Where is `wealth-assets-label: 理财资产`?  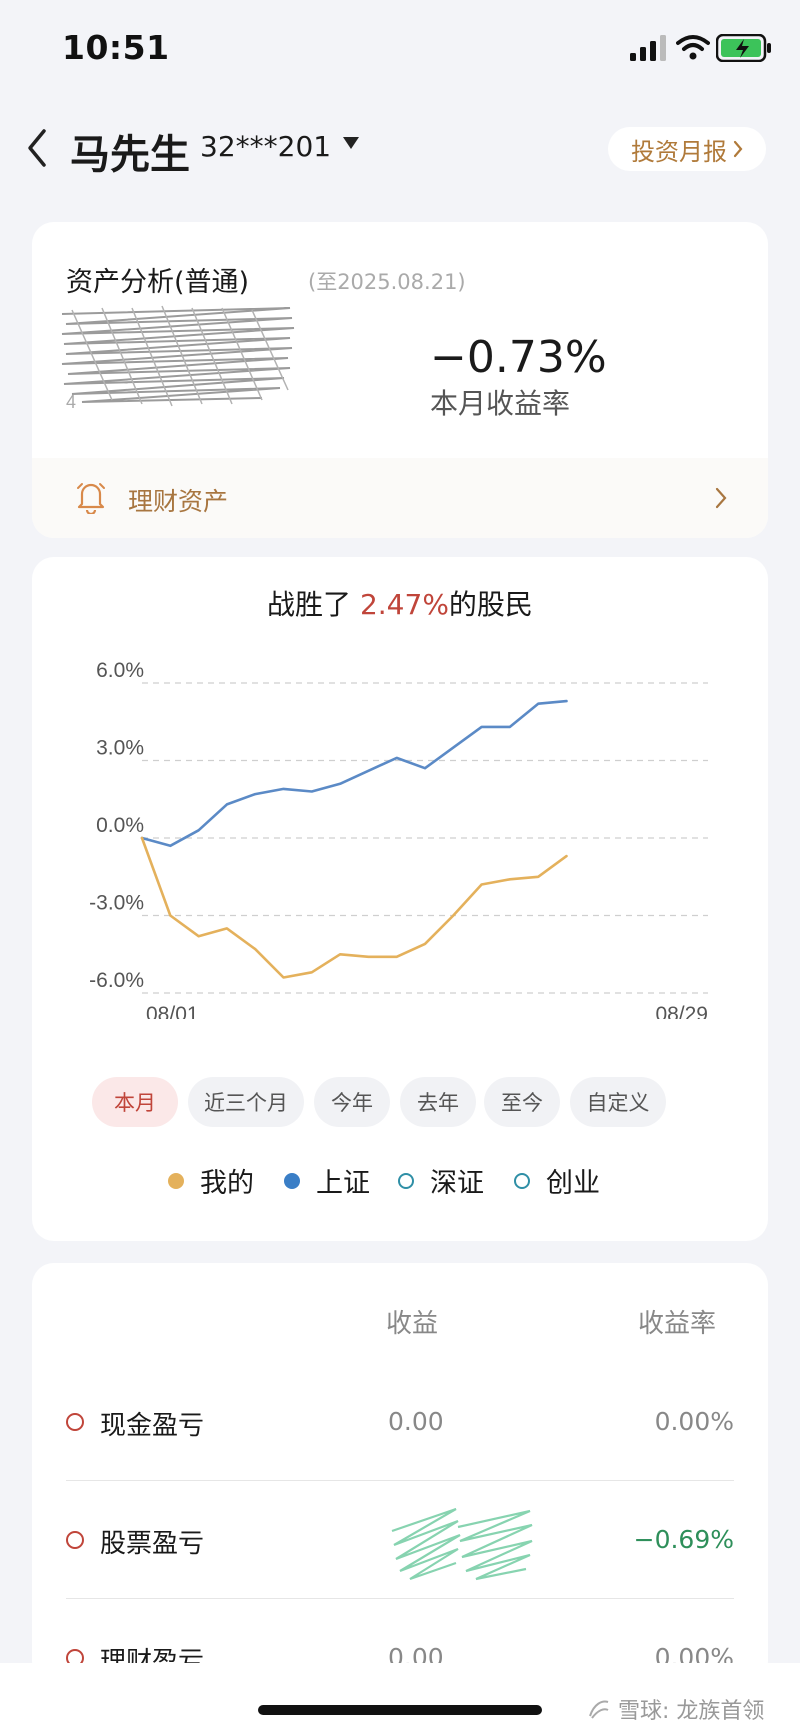
wealth-assets-label: 理财资产 is located at coordinates (178, 501).